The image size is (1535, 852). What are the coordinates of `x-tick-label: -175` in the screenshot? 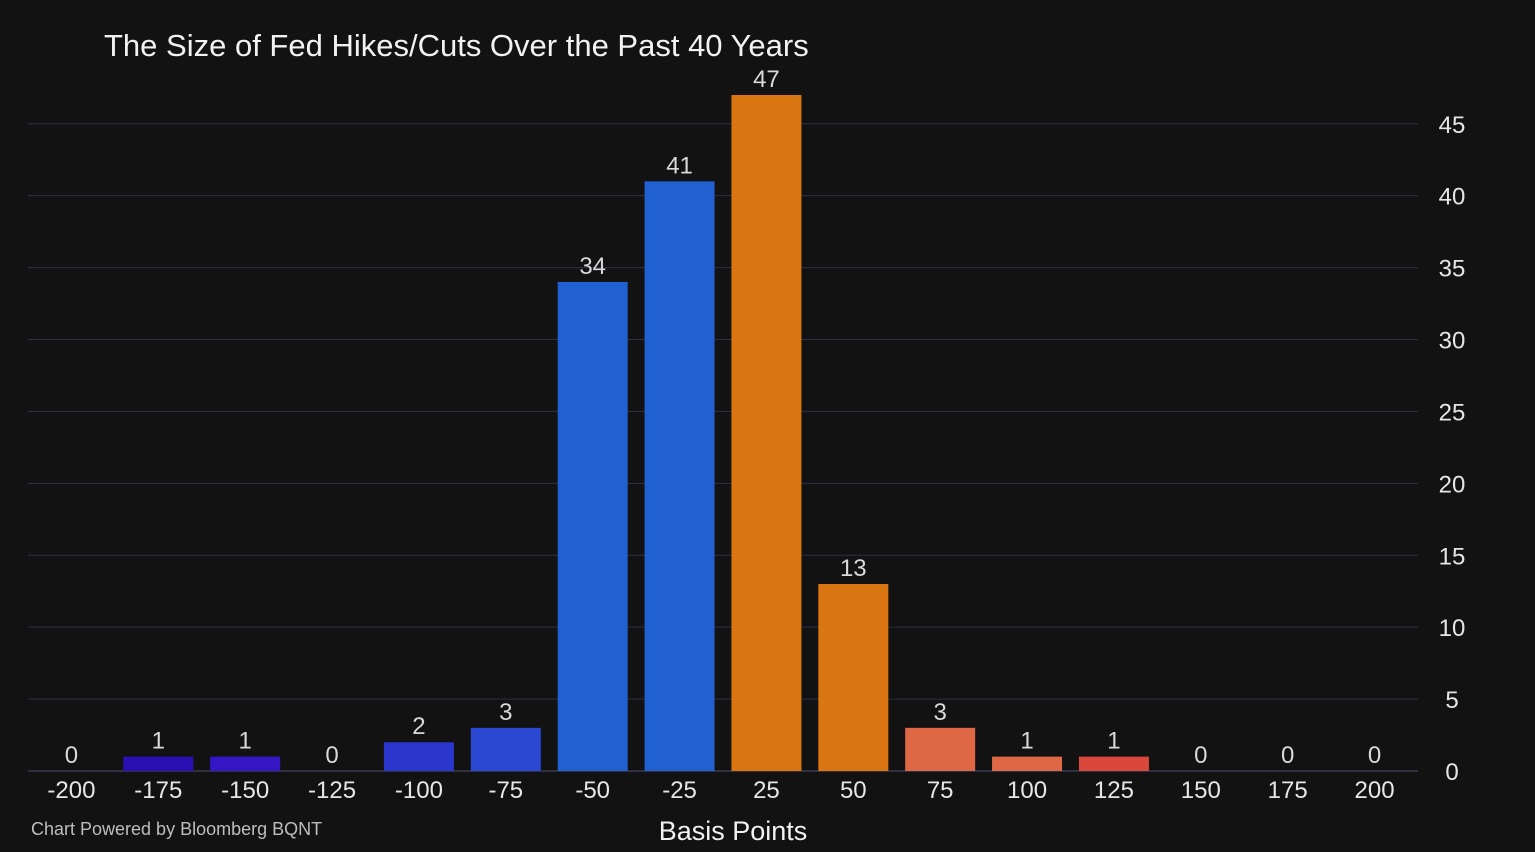 It's located at (158, 790).